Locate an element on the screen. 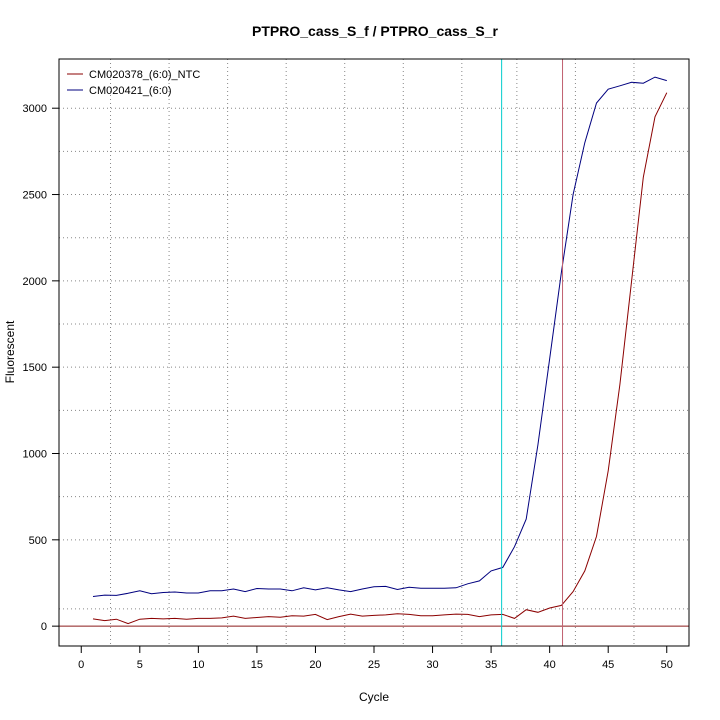 The image size is (720, 720). legend: CM020378_(6:0)_NTC CM020421_(6:0) is located at coordinates (133, 83).